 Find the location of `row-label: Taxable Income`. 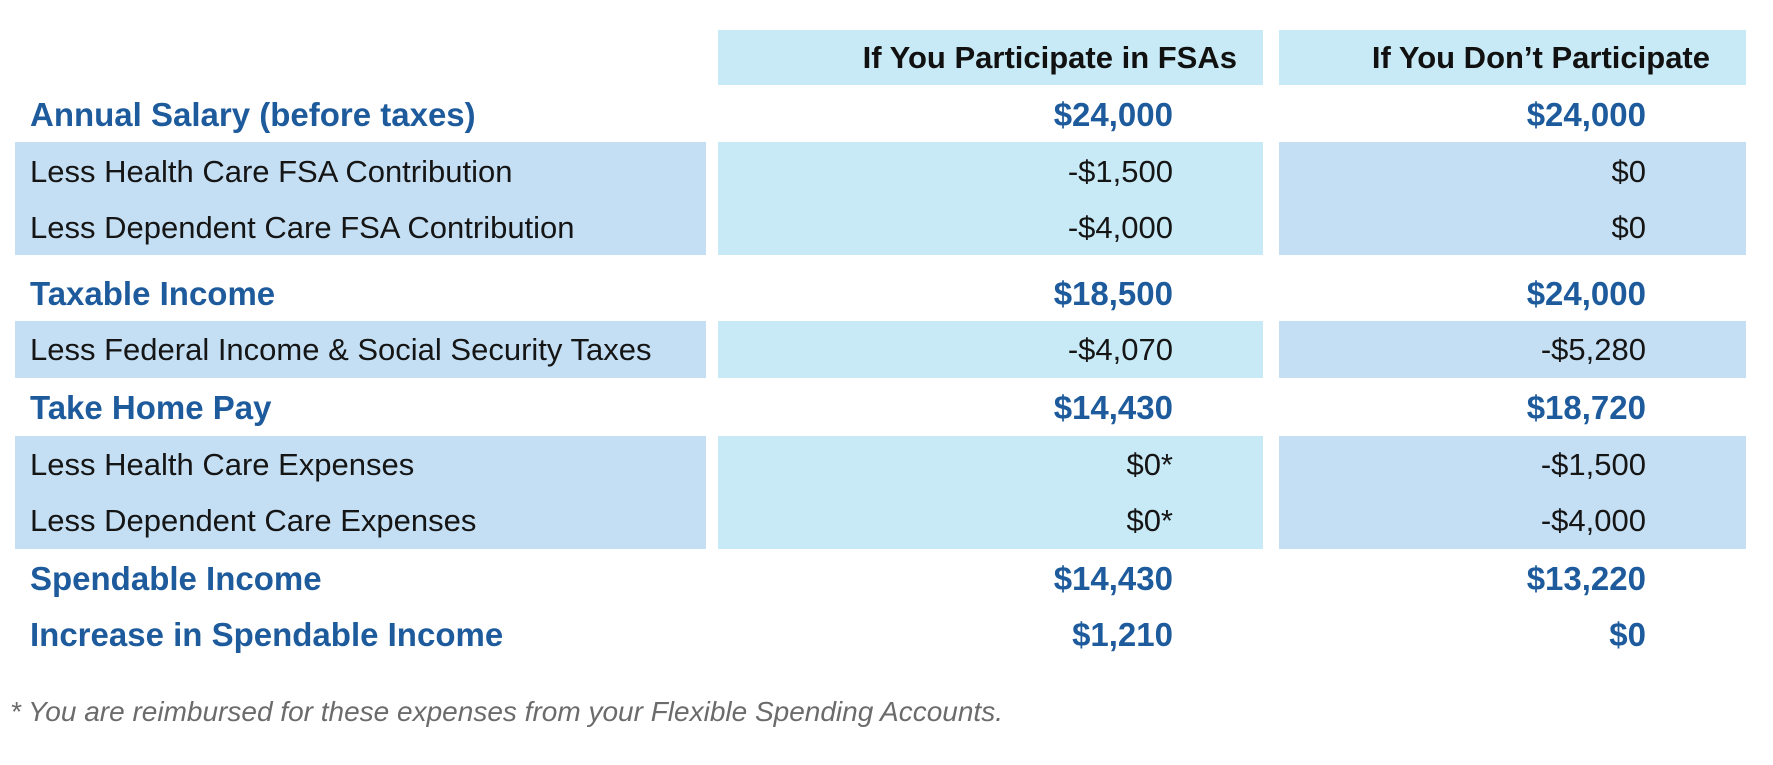

row-label: Taxable Income is located at coordinates (153, 293).